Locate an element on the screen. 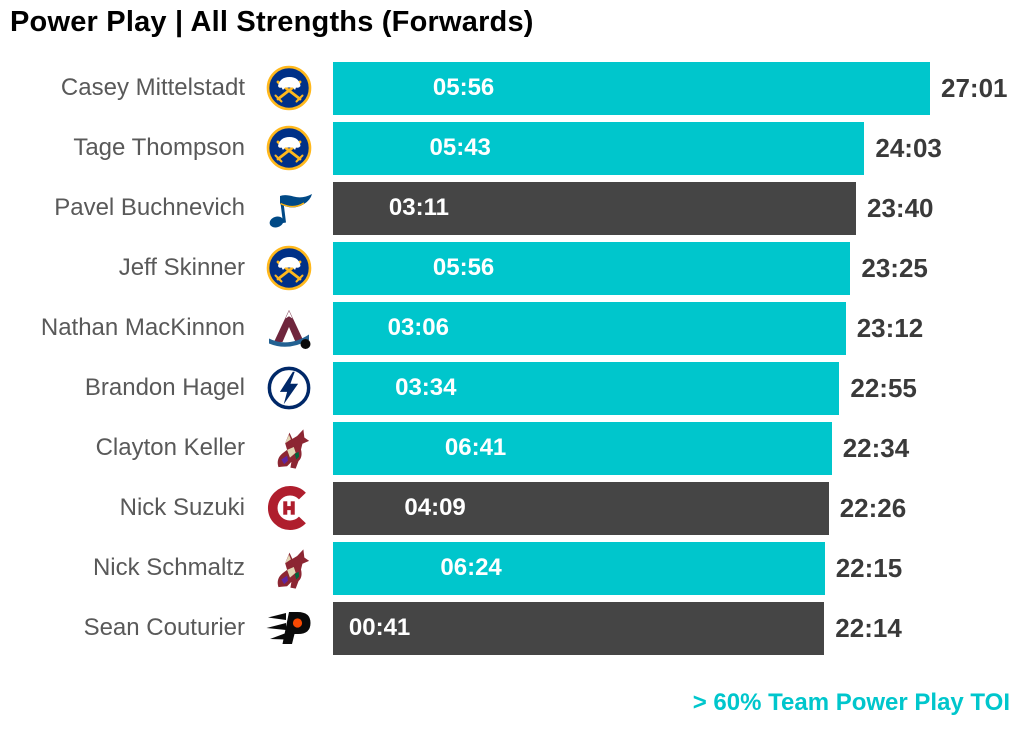 This screenshot has height=731, width=1024. player-row: Tage Thompson 05:43 24:03 is located at coordinates (512, 148).